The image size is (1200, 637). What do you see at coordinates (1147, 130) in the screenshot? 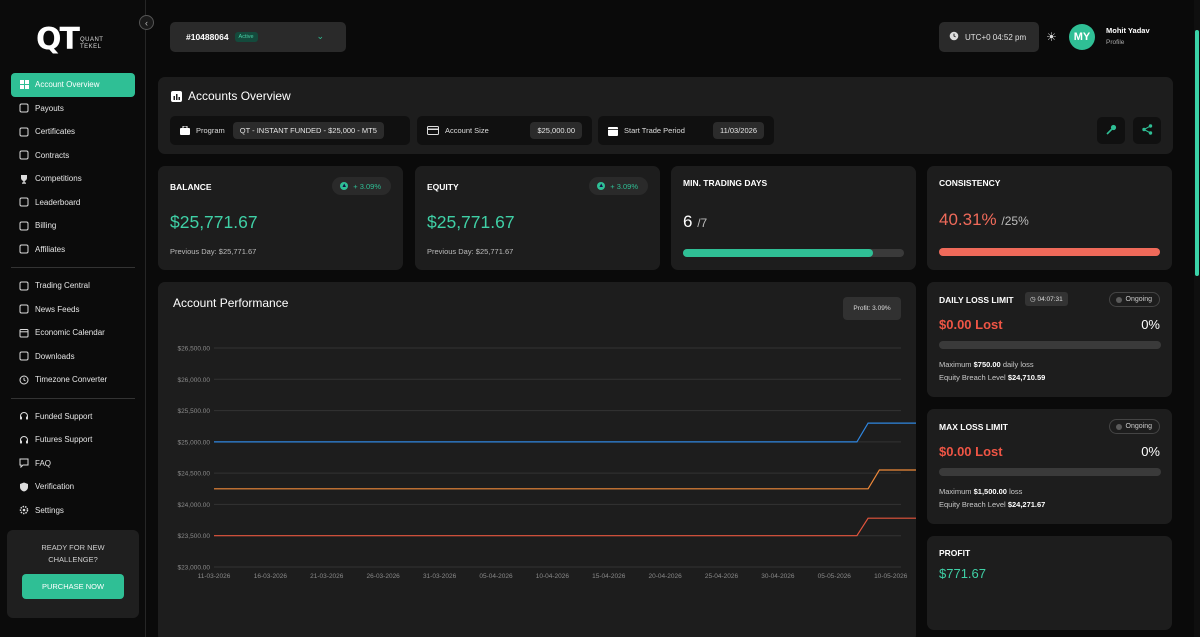
I see `share-button` at bounding box center [1147, 130].